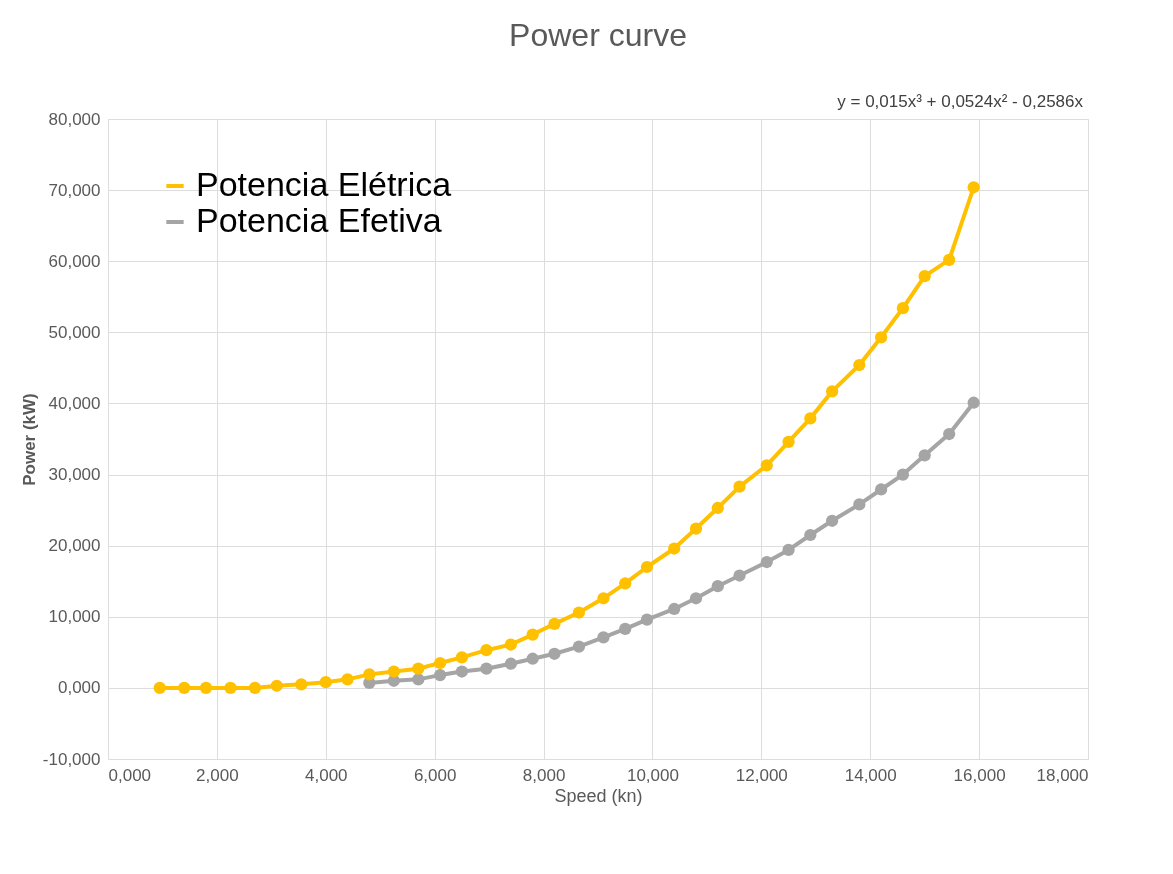 This screenshot has width=1173, height=874. What do you see at coordinates (71, 759) in the screenshot?
I see `y-tick-label: -10,000` at bounding box center [71, 759].